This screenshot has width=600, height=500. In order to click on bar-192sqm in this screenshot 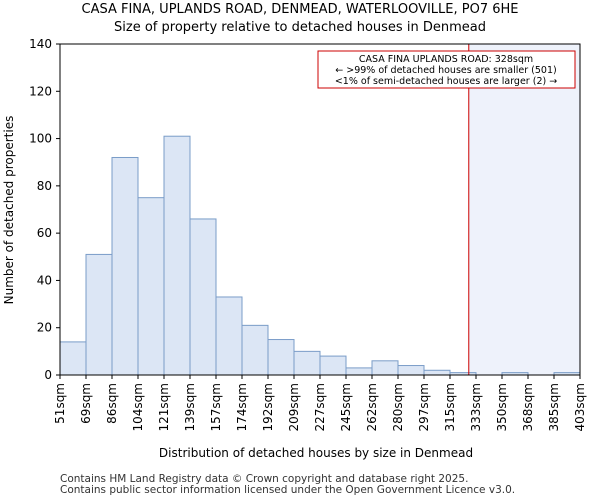, I will do `click(281, 357)`.